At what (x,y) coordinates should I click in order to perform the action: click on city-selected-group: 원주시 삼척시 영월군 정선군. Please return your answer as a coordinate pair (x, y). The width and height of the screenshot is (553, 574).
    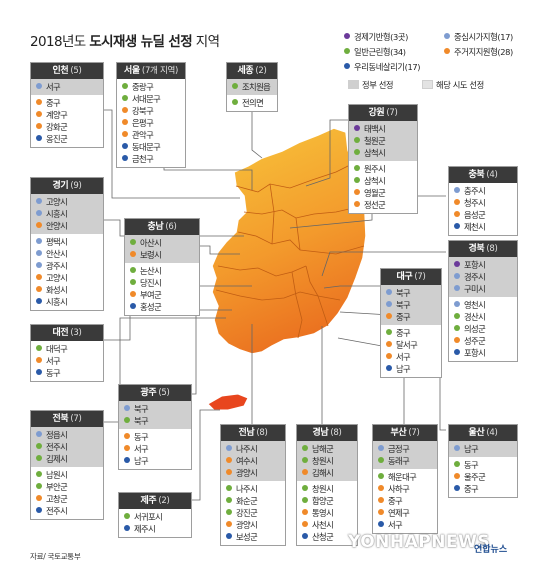
    Looking at the image, I should click on (383, 187).